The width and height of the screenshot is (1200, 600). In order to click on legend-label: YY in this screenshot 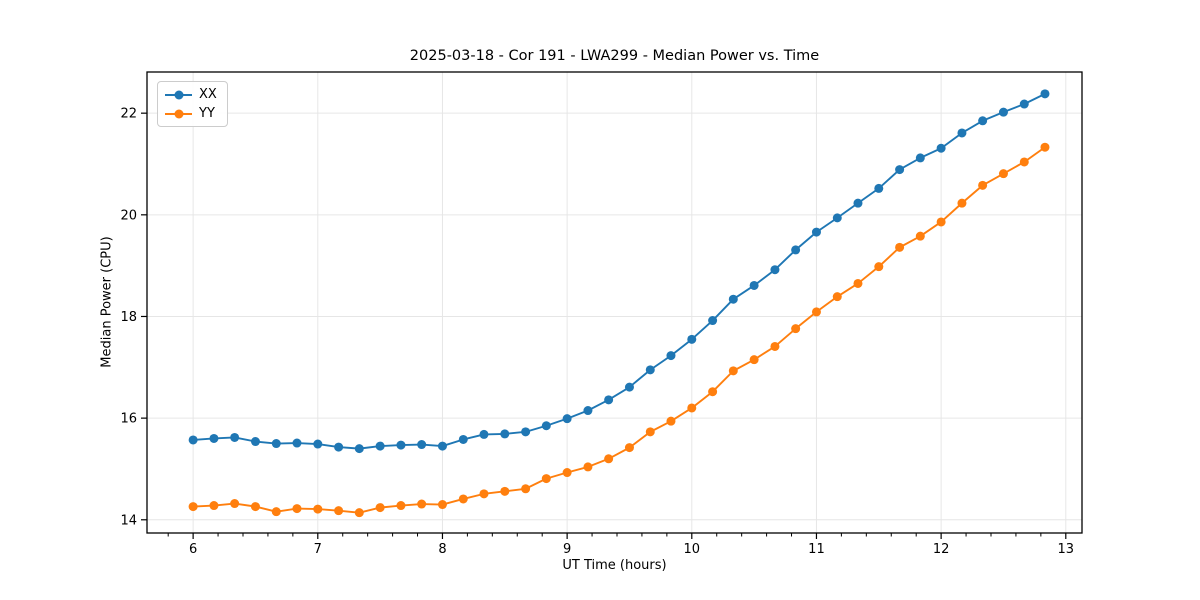, I will do `click(207, 113)`.